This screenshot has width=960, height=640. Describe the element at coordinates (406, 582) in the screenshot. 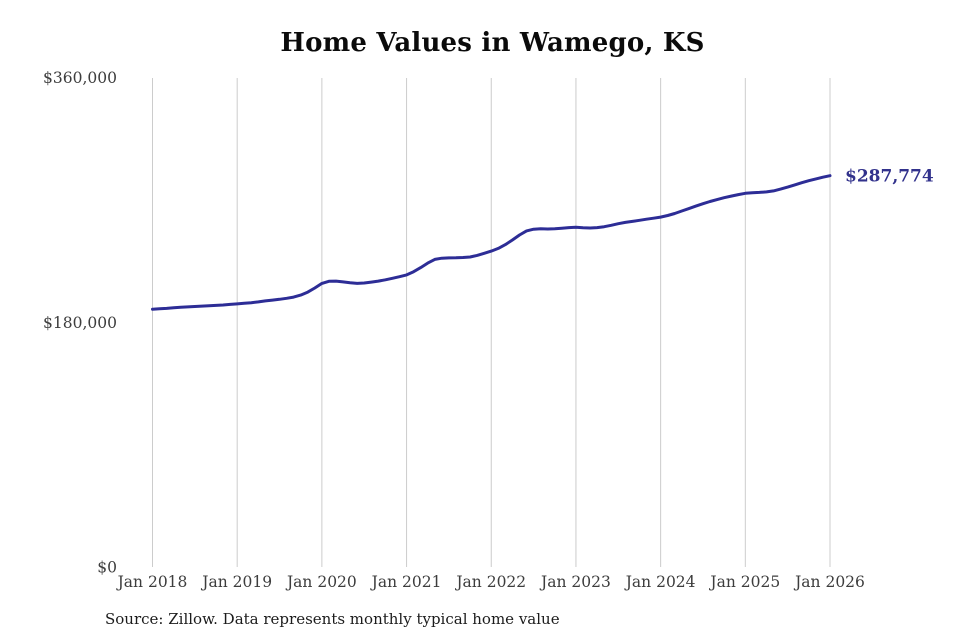

I see `x-tick-label: Jan 2021` at that location.